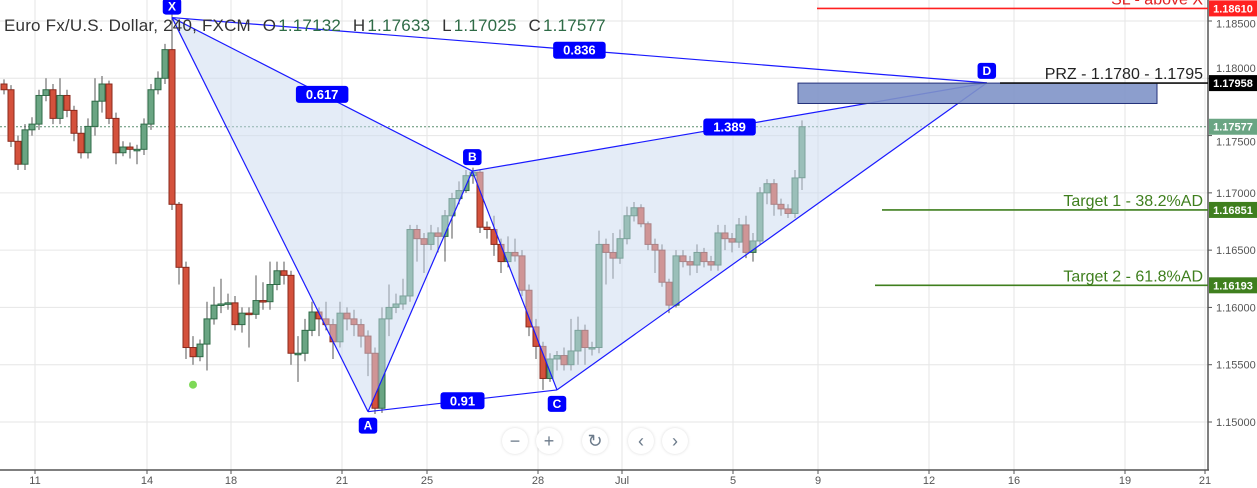  What do you see at coordinates (34, 481) in the screenshot?
I see `time-tick-label: 11` at bounding box center [34, 481].